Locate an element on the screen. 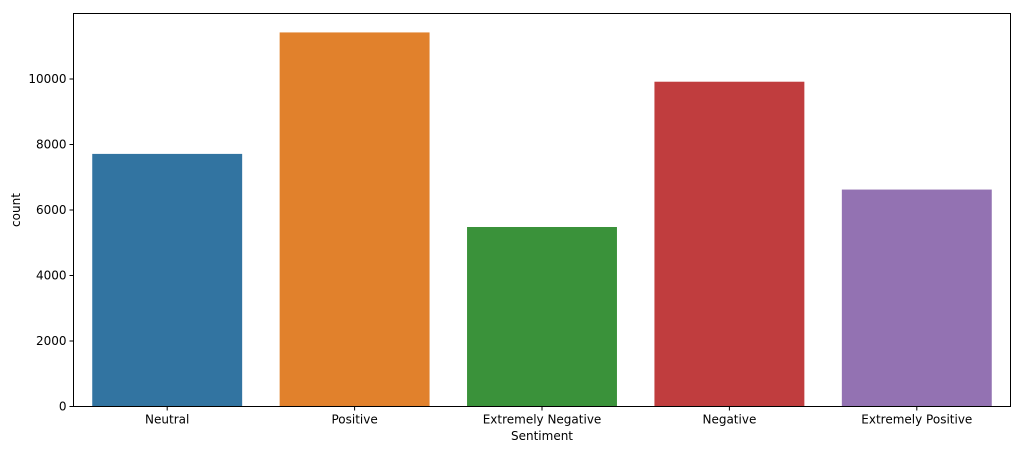 The height and width of the screenshot is (451, 1023). bar-extremely-negative is located at coordinates (542, 316).